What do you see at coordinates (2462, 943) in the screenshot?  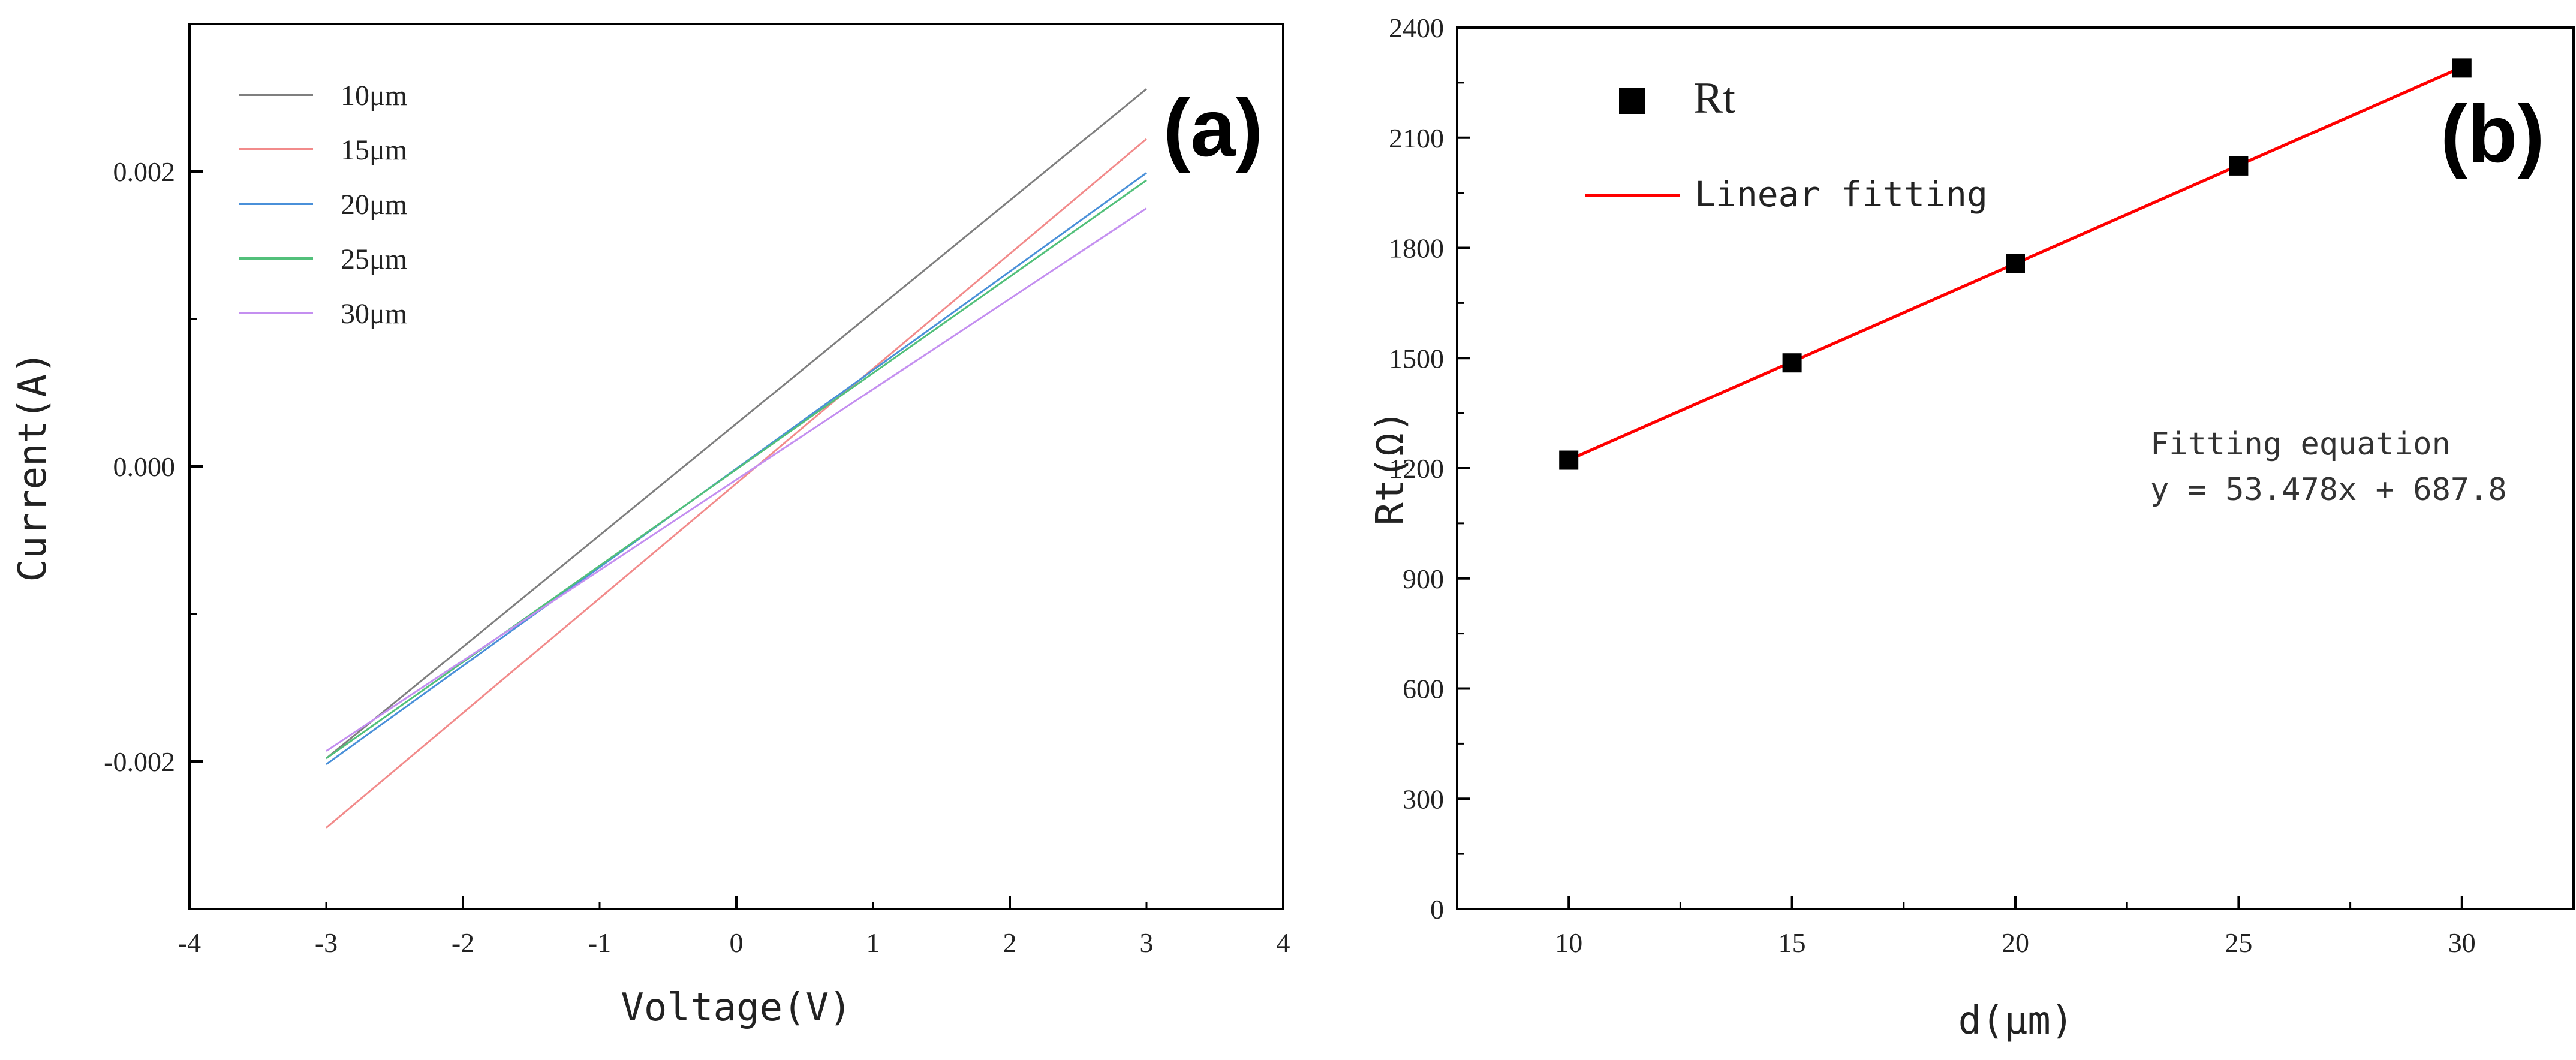 I see `x-tick-label: 30` at bounding box center [2462, 943].